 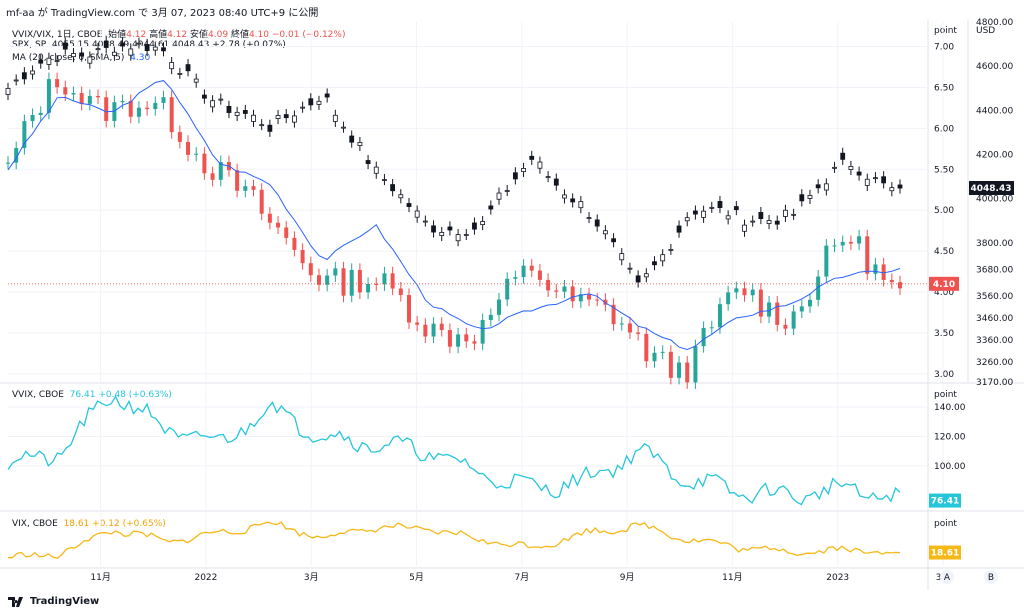 What do you see at coordinates (945, 500) in the screenshot?
I see `vvix-last-tag` at bounding box center [945, 500].